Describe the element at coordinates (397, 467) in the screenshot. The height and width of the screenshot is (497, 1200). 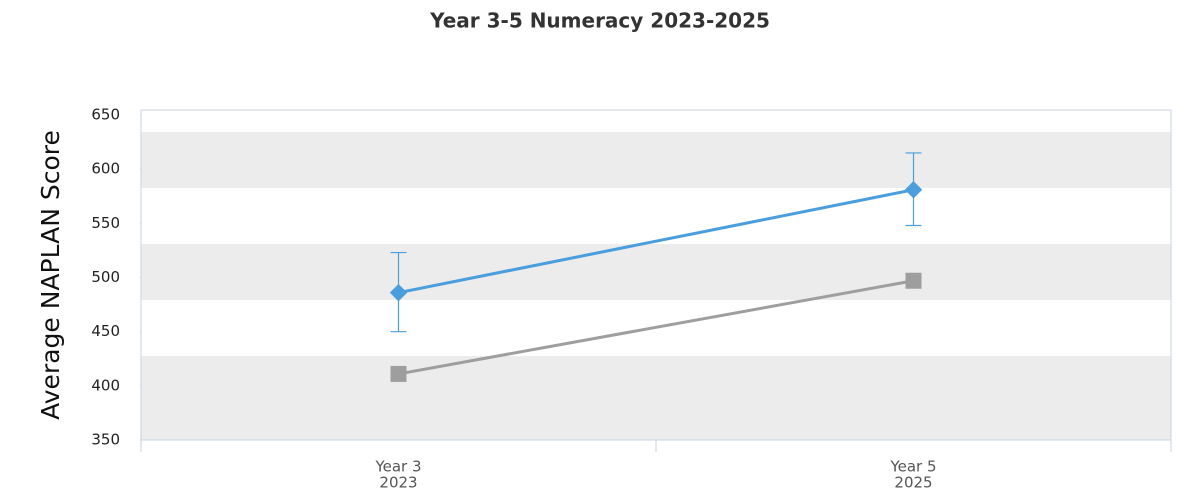
I see `x-tick-label: Year 3` at that location.